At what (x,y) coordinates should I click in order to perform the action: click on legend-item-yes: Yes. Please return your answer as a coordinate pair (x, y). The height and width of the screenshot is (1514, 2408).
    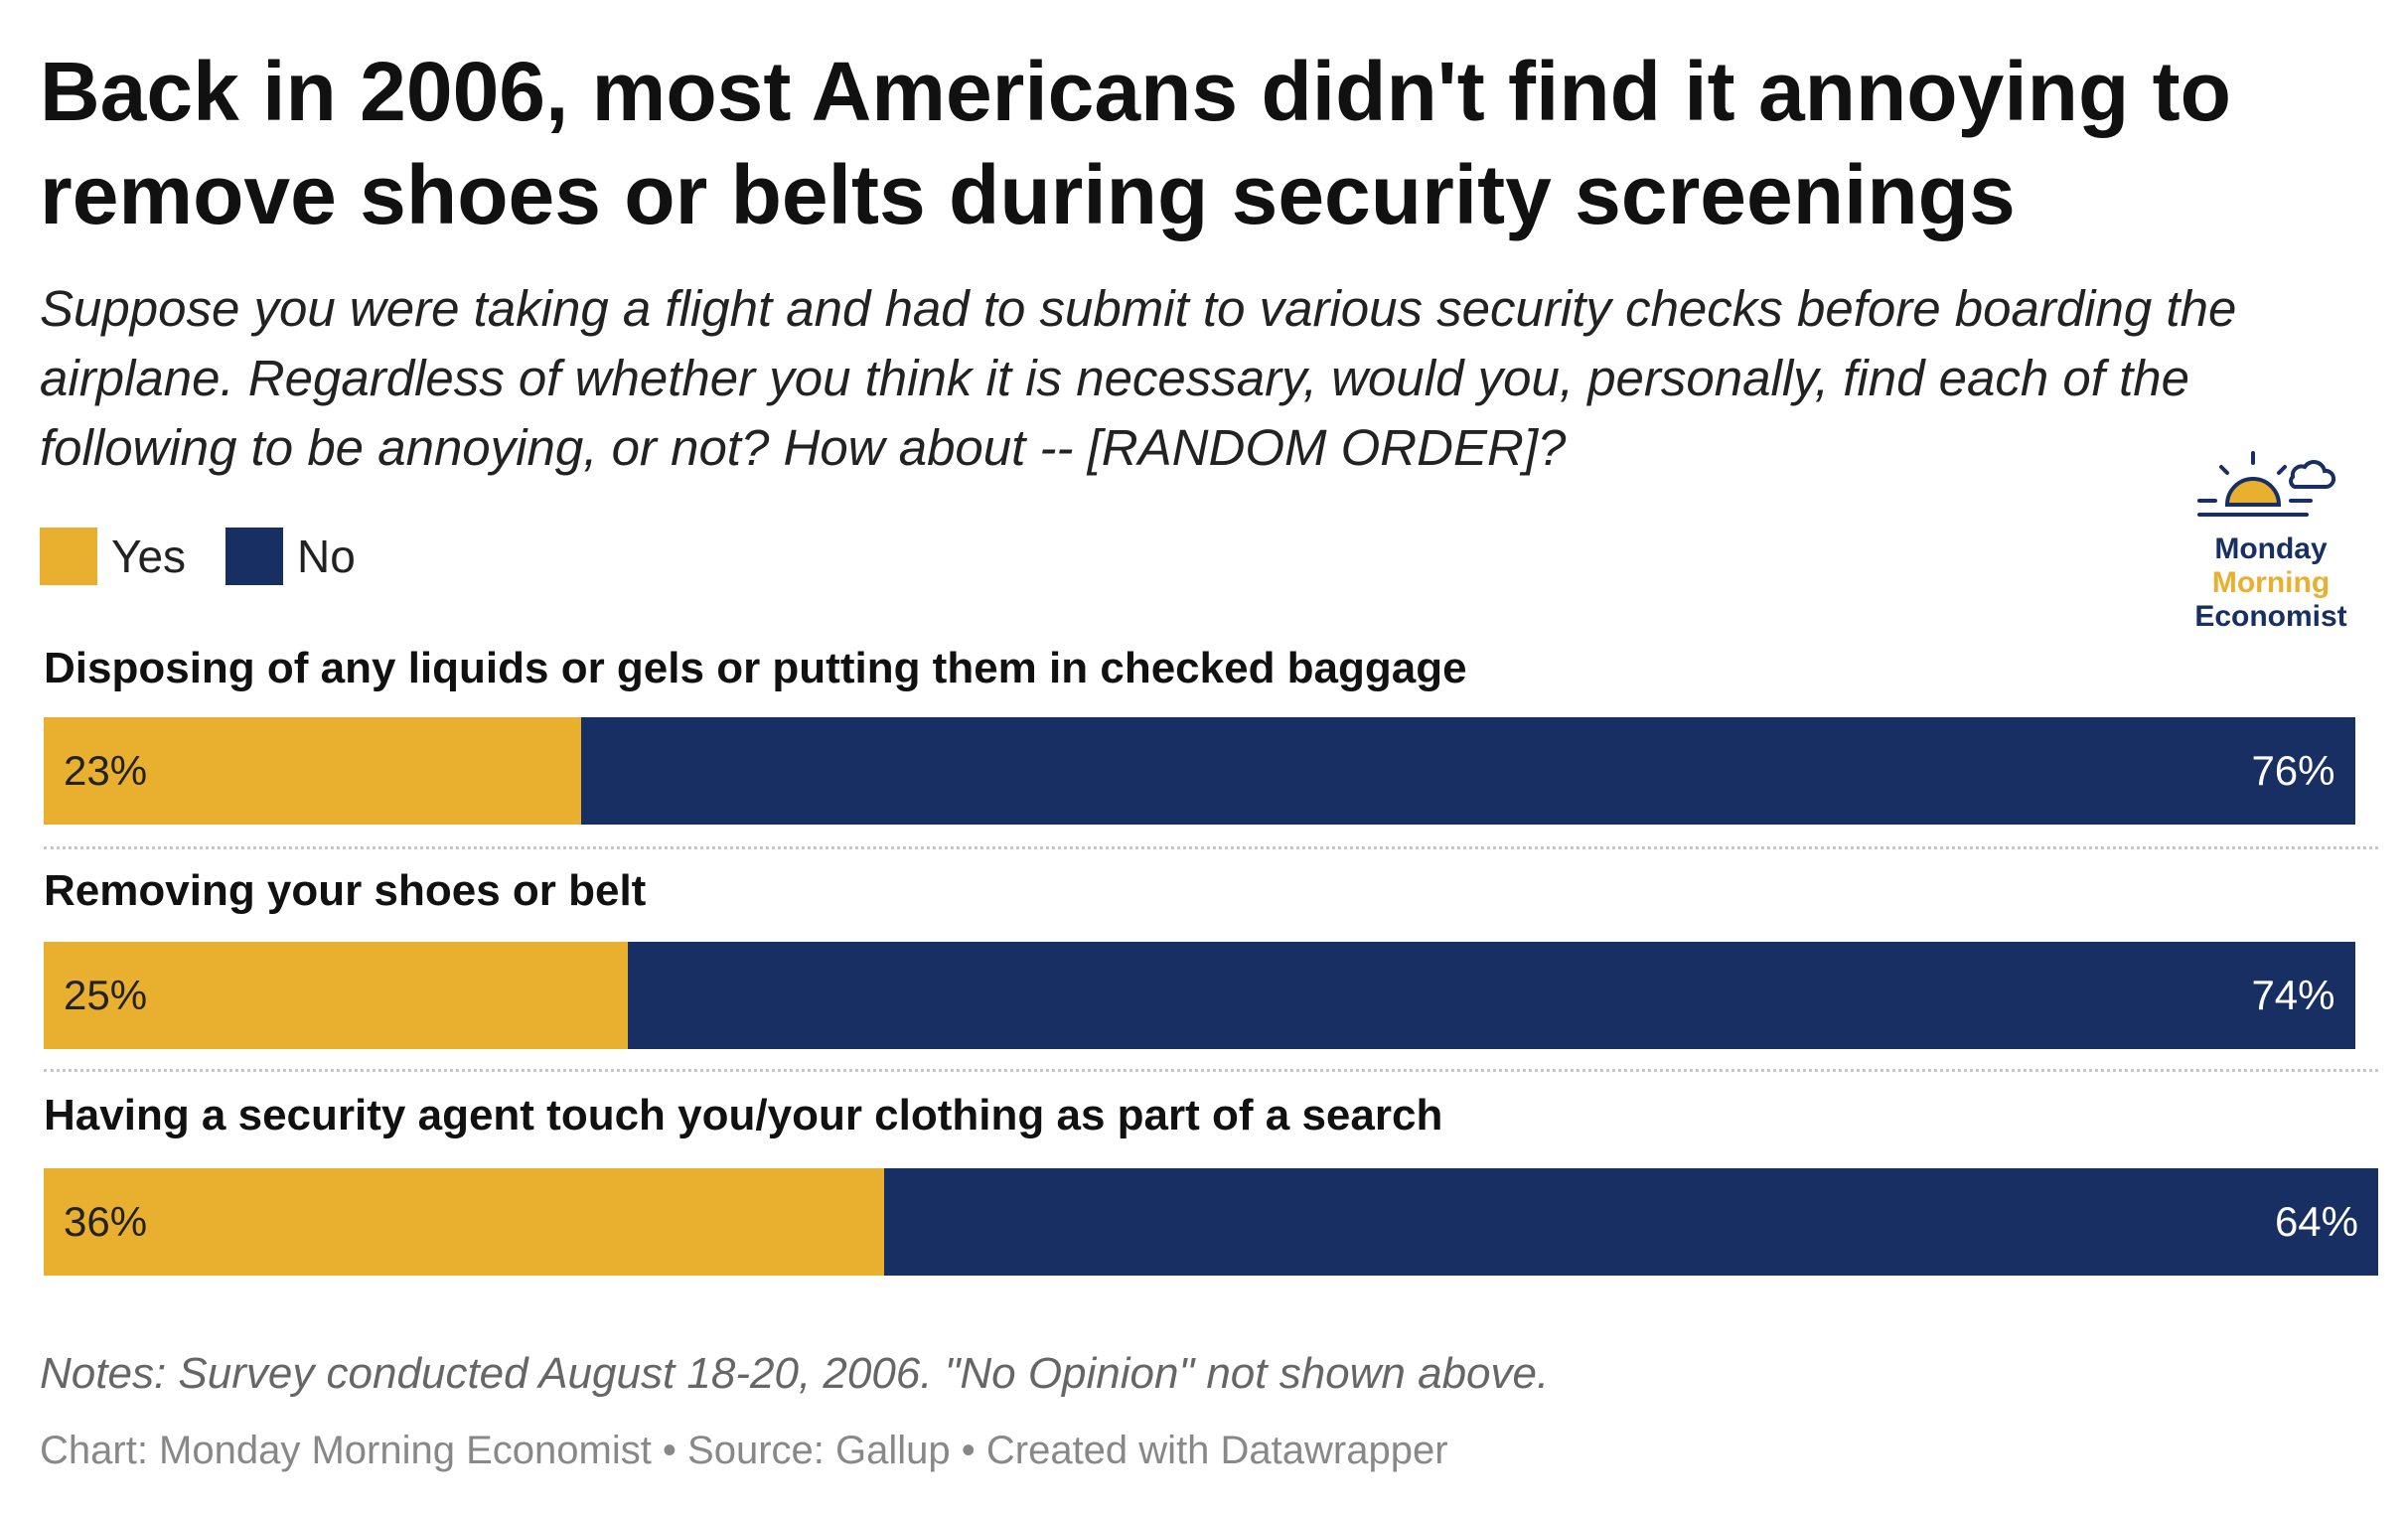
    Looking at the image, I should click on (113, 556).